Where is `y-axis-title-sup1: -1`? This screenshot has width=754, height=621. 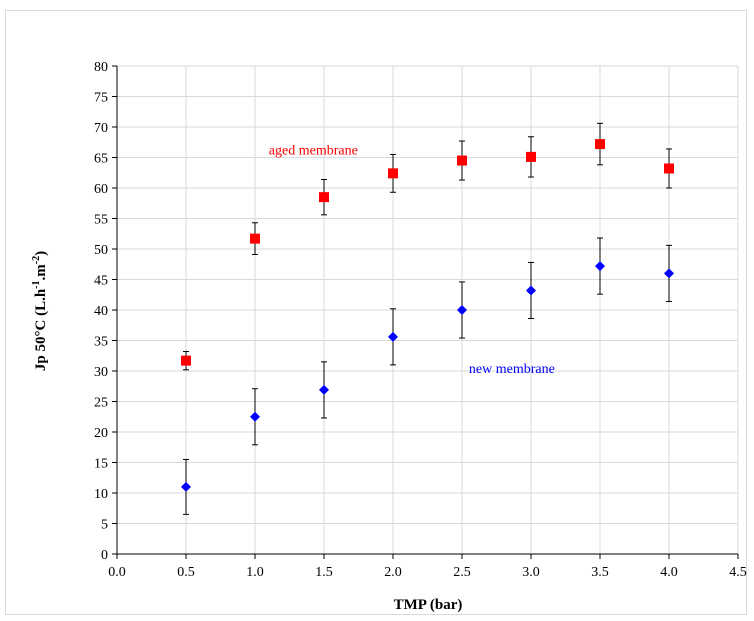 y-axis-title-sup1: -1 is located at coordinates (36, 284).